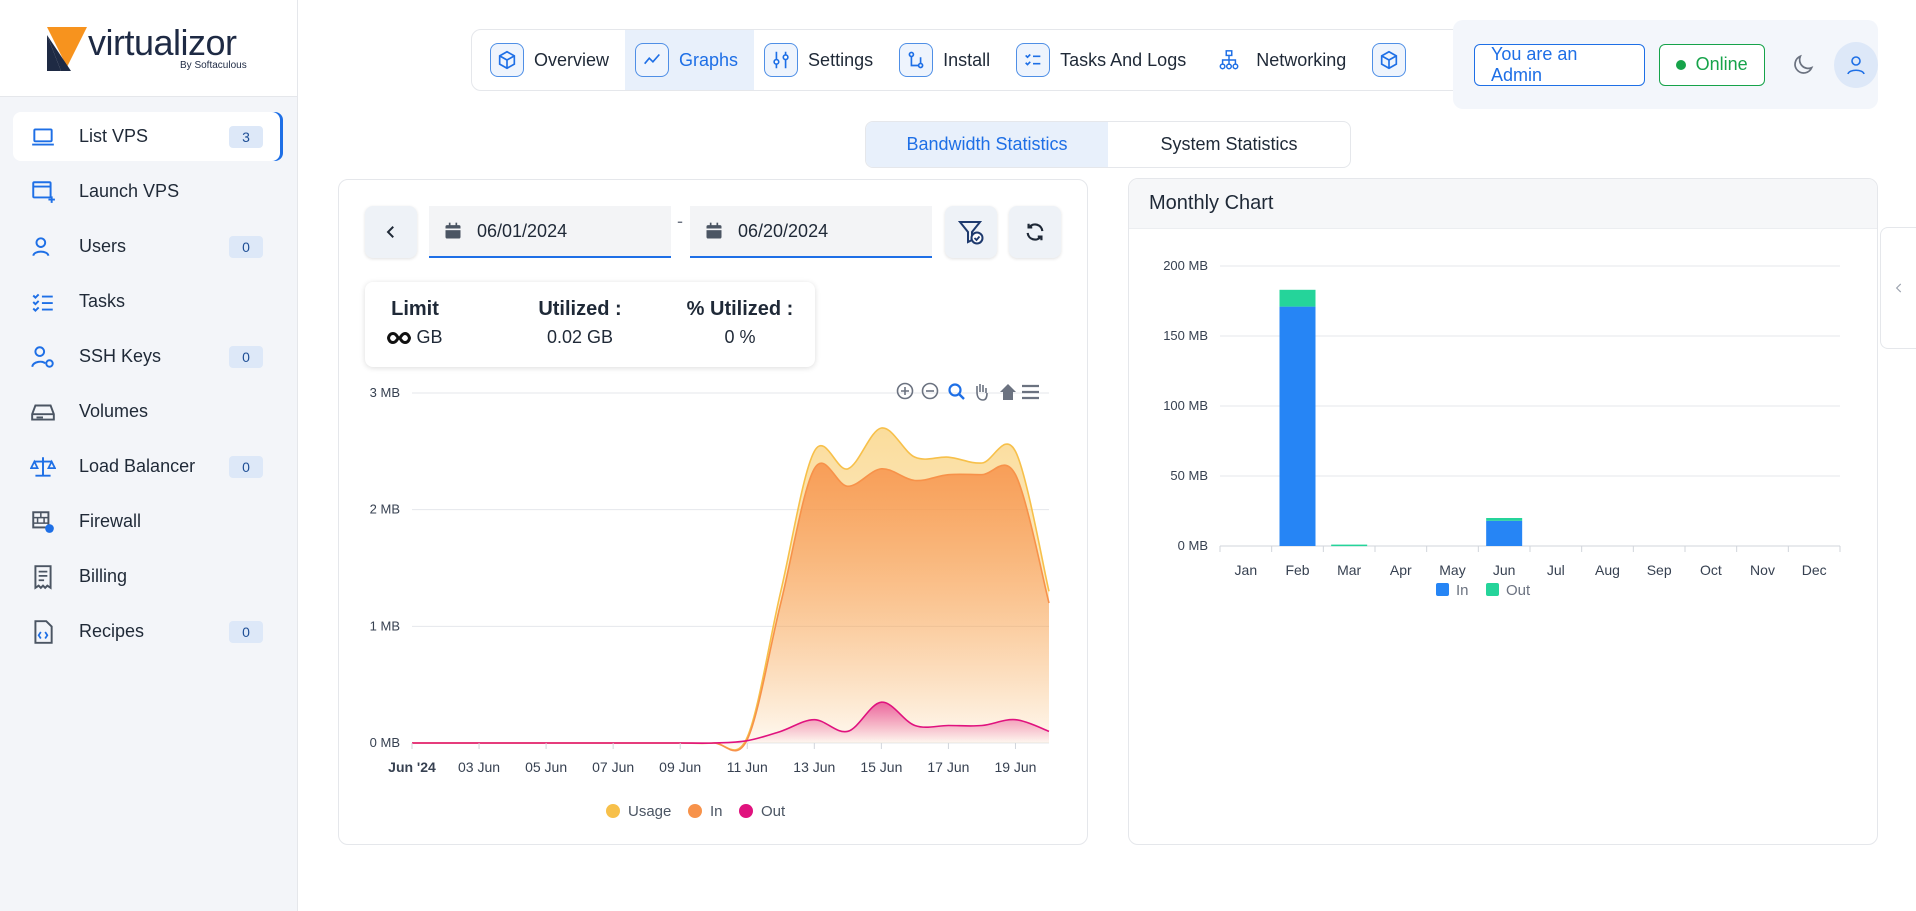  What do you see at coordinates (67, 49) in the screenshot?
I see `virtualizor-logo-icon` at bounding box center [67, 49].